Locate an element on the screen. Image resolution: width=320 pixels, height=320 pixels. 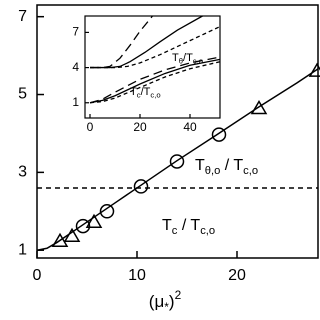
annotation: Tθ​/Tc,o​ is located at coordinates (187, 58).